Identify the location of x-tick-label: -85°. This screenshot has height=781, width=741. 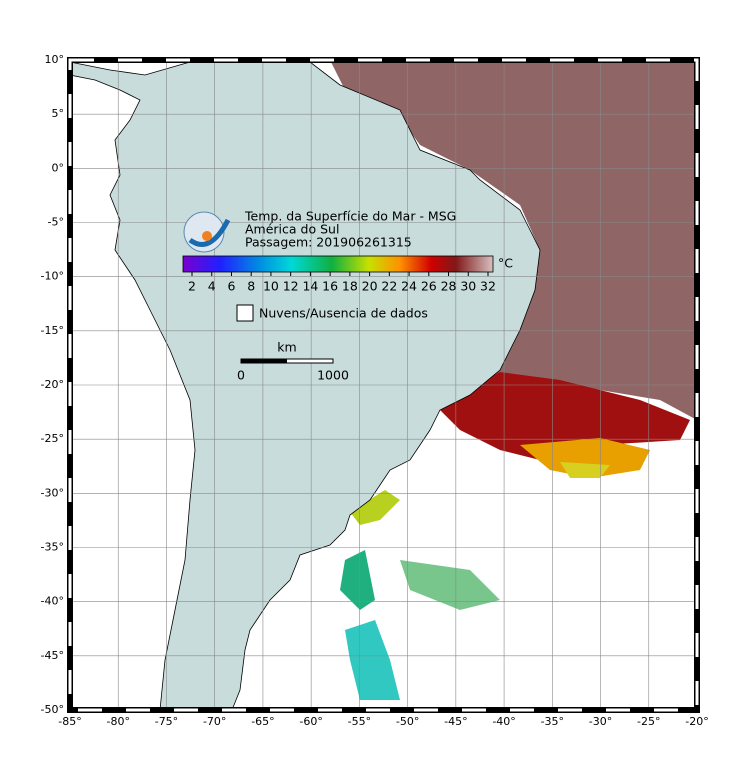
(69, 721).